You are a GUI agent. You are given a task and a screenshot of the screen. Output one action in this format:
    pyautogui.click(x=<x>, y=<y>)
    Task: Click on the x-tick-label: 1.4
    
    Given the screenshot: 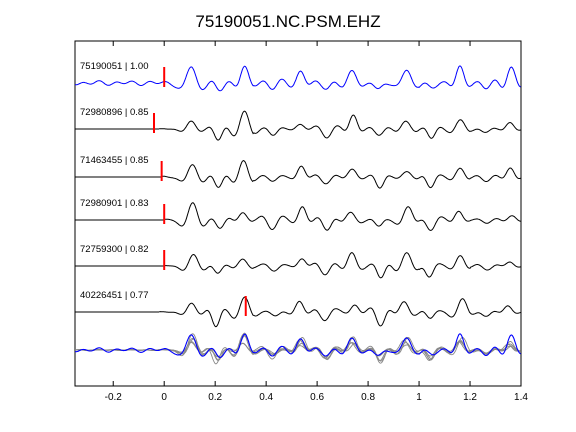 What is the action you would take?
    pyautogui.click(x=521, y=397)
    